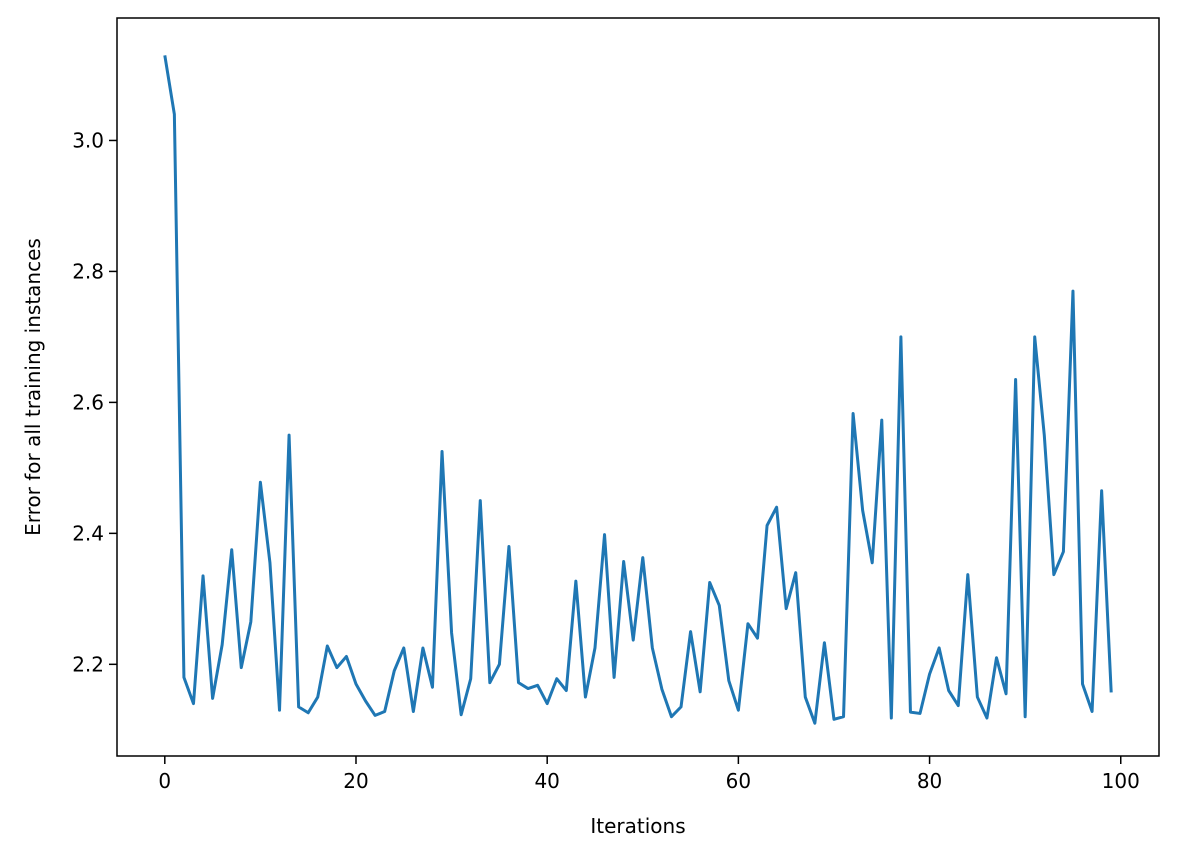 This screenshot has width=1177, height=858. Describe the element at coordinates (546, 781) in the screenshot. I see `x-tick-label: 40` at that location.